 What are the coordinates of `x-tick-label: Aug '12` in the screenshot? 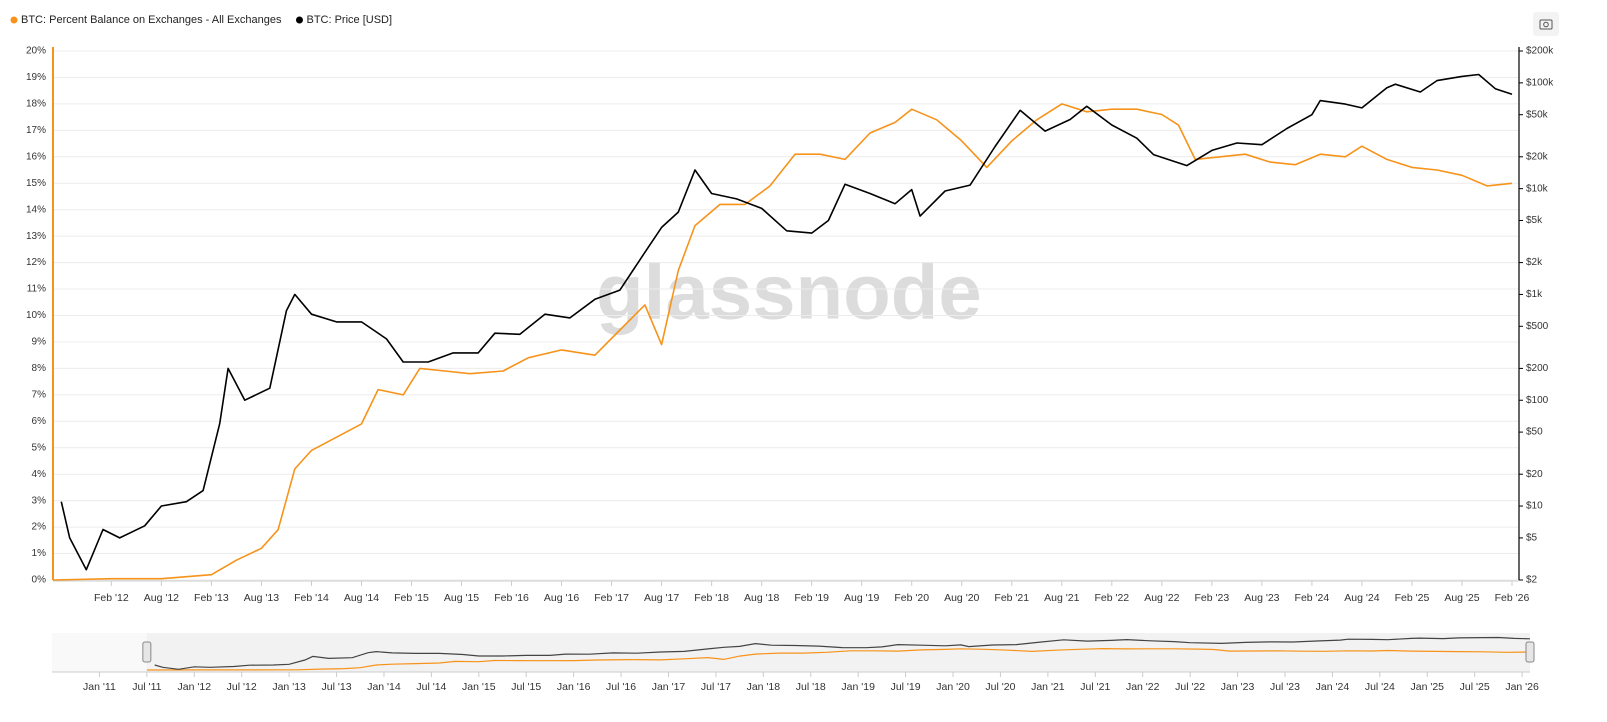 It's located at (161, 598).